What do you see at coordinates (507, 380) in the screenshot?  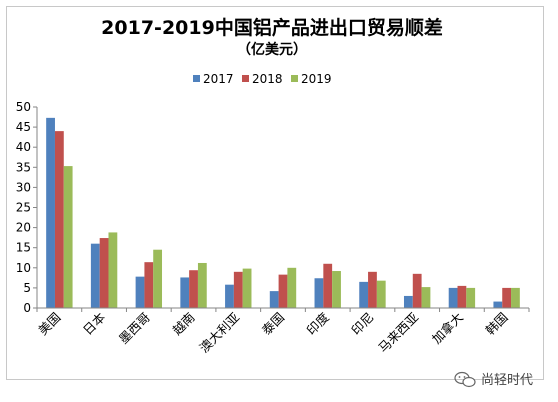 I see `watermark-text: 尚轻时代` at bounding box center [507, 380].